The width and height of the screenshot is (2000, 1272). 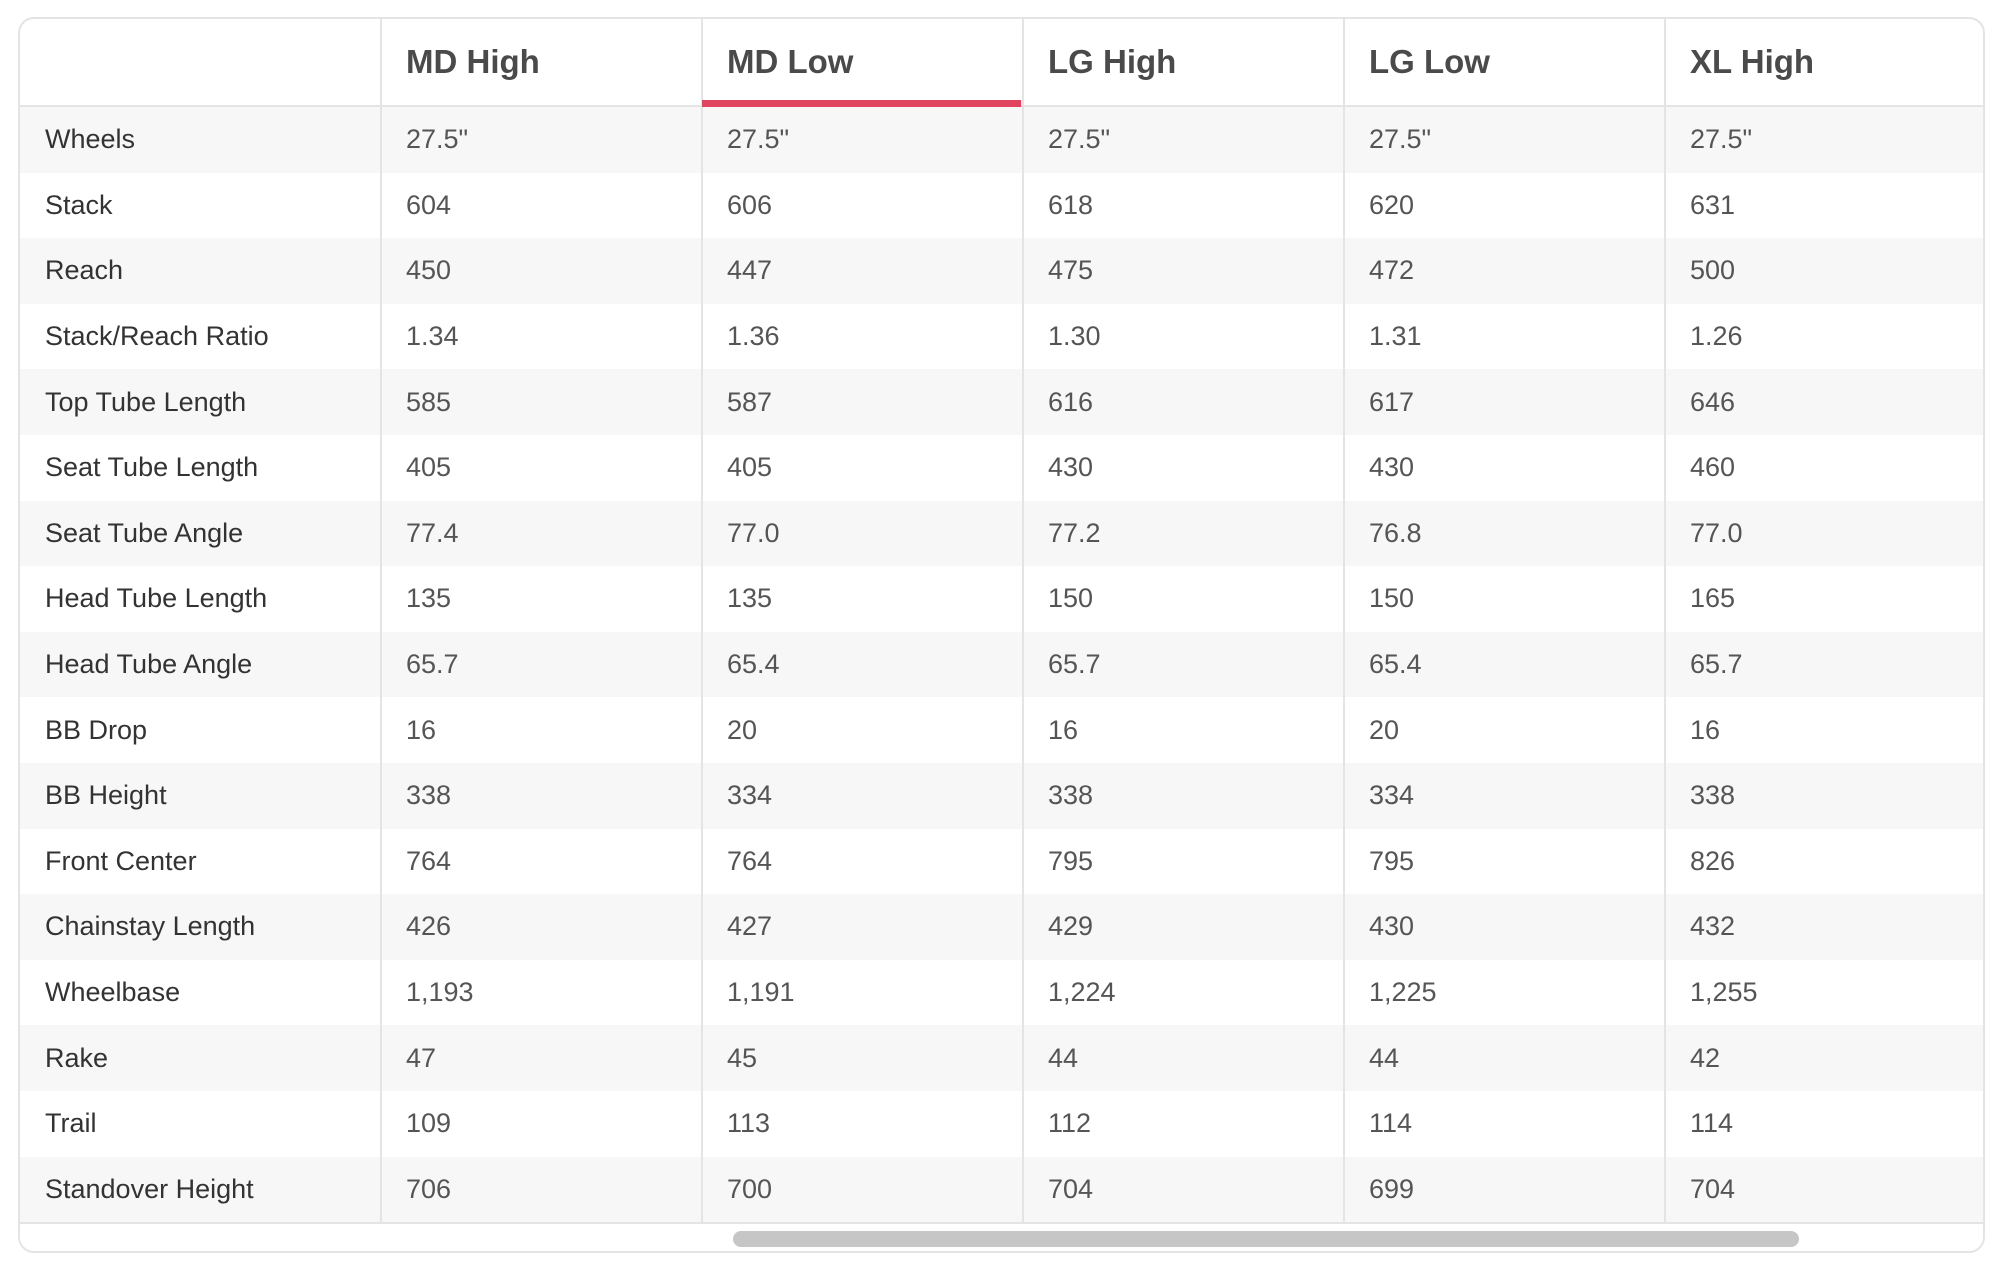 What do you see at coordinates (1716, 336) in the screenshot?
I see `table-cell: 1.26` at bounding box center [1716, 336].